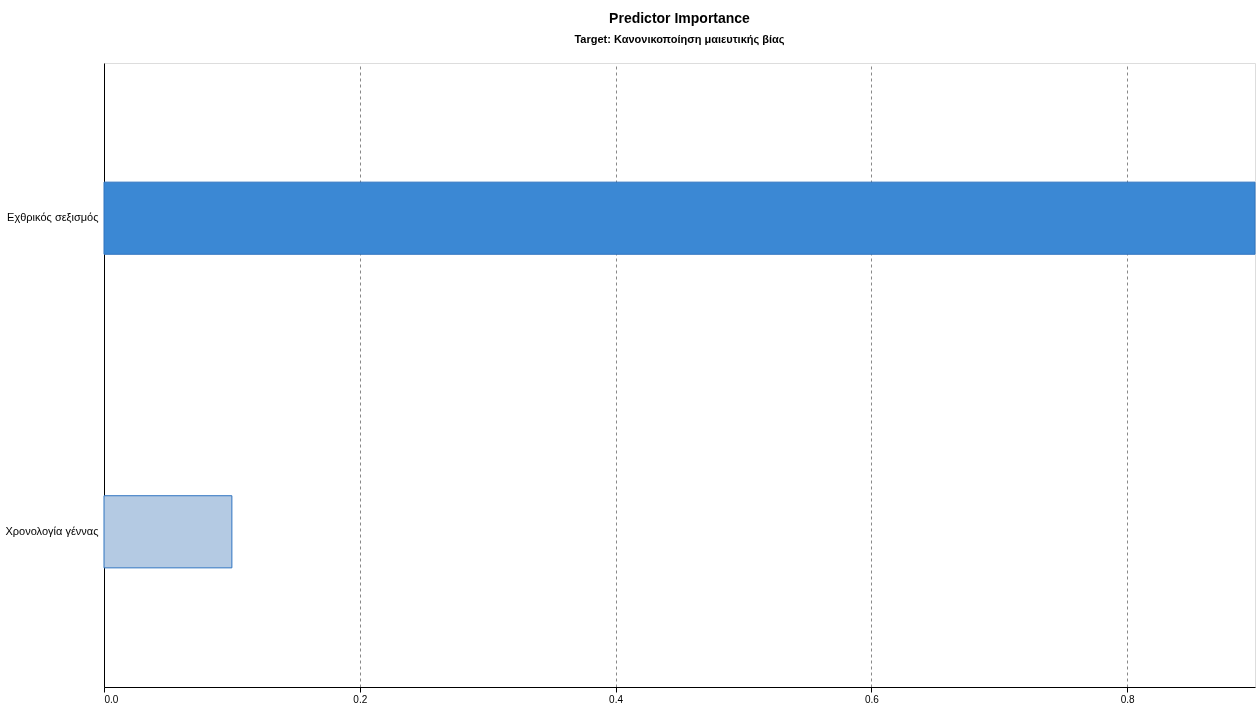 Image resolution: width=1258 pixels, height=706 pixels. I want to click on x-tick-label: 0.4, so click(616, 699).